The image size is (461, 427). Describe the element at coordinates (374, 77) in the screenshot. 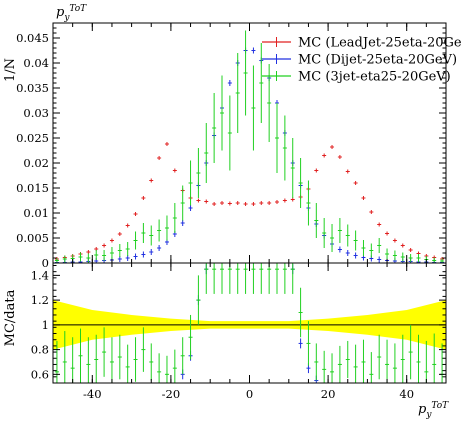

I see `legend-label: MC (3jet-eta25-20GeV)` at that location.